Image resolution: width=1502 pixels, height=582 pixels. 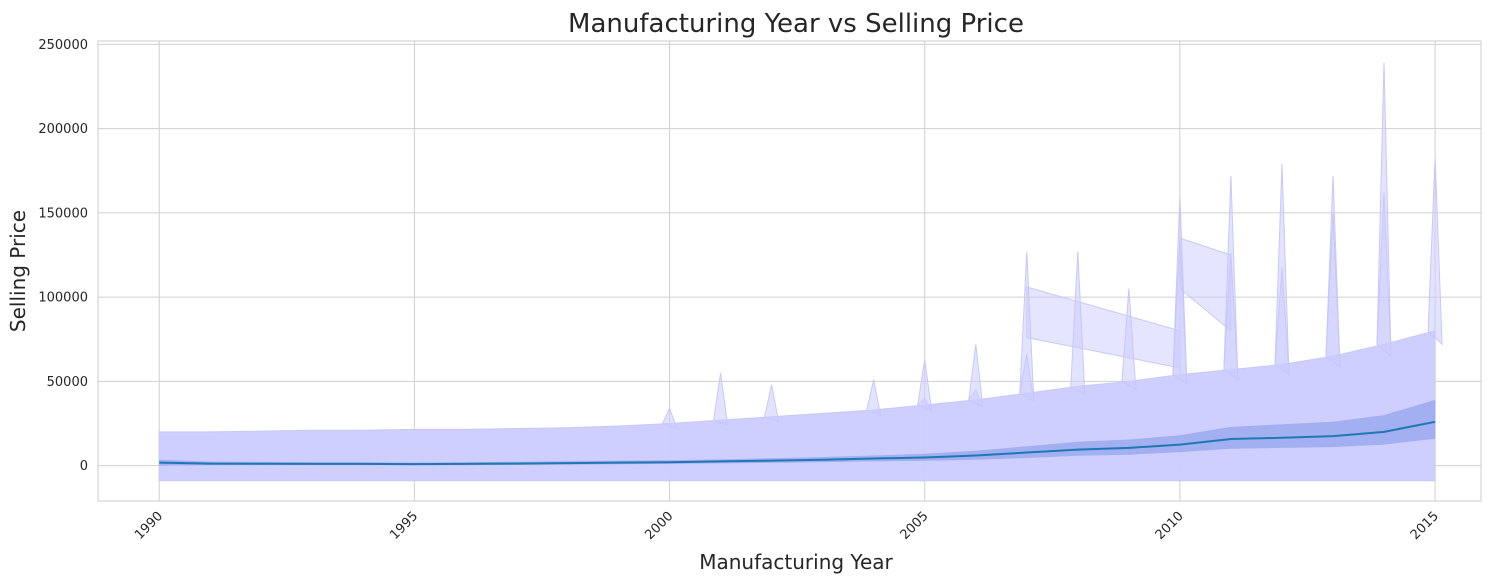 What do you see at coordinates (84, 466) in the screenshot?
I see `y-tick-label-0: 0` at bounding box center [84, 466].